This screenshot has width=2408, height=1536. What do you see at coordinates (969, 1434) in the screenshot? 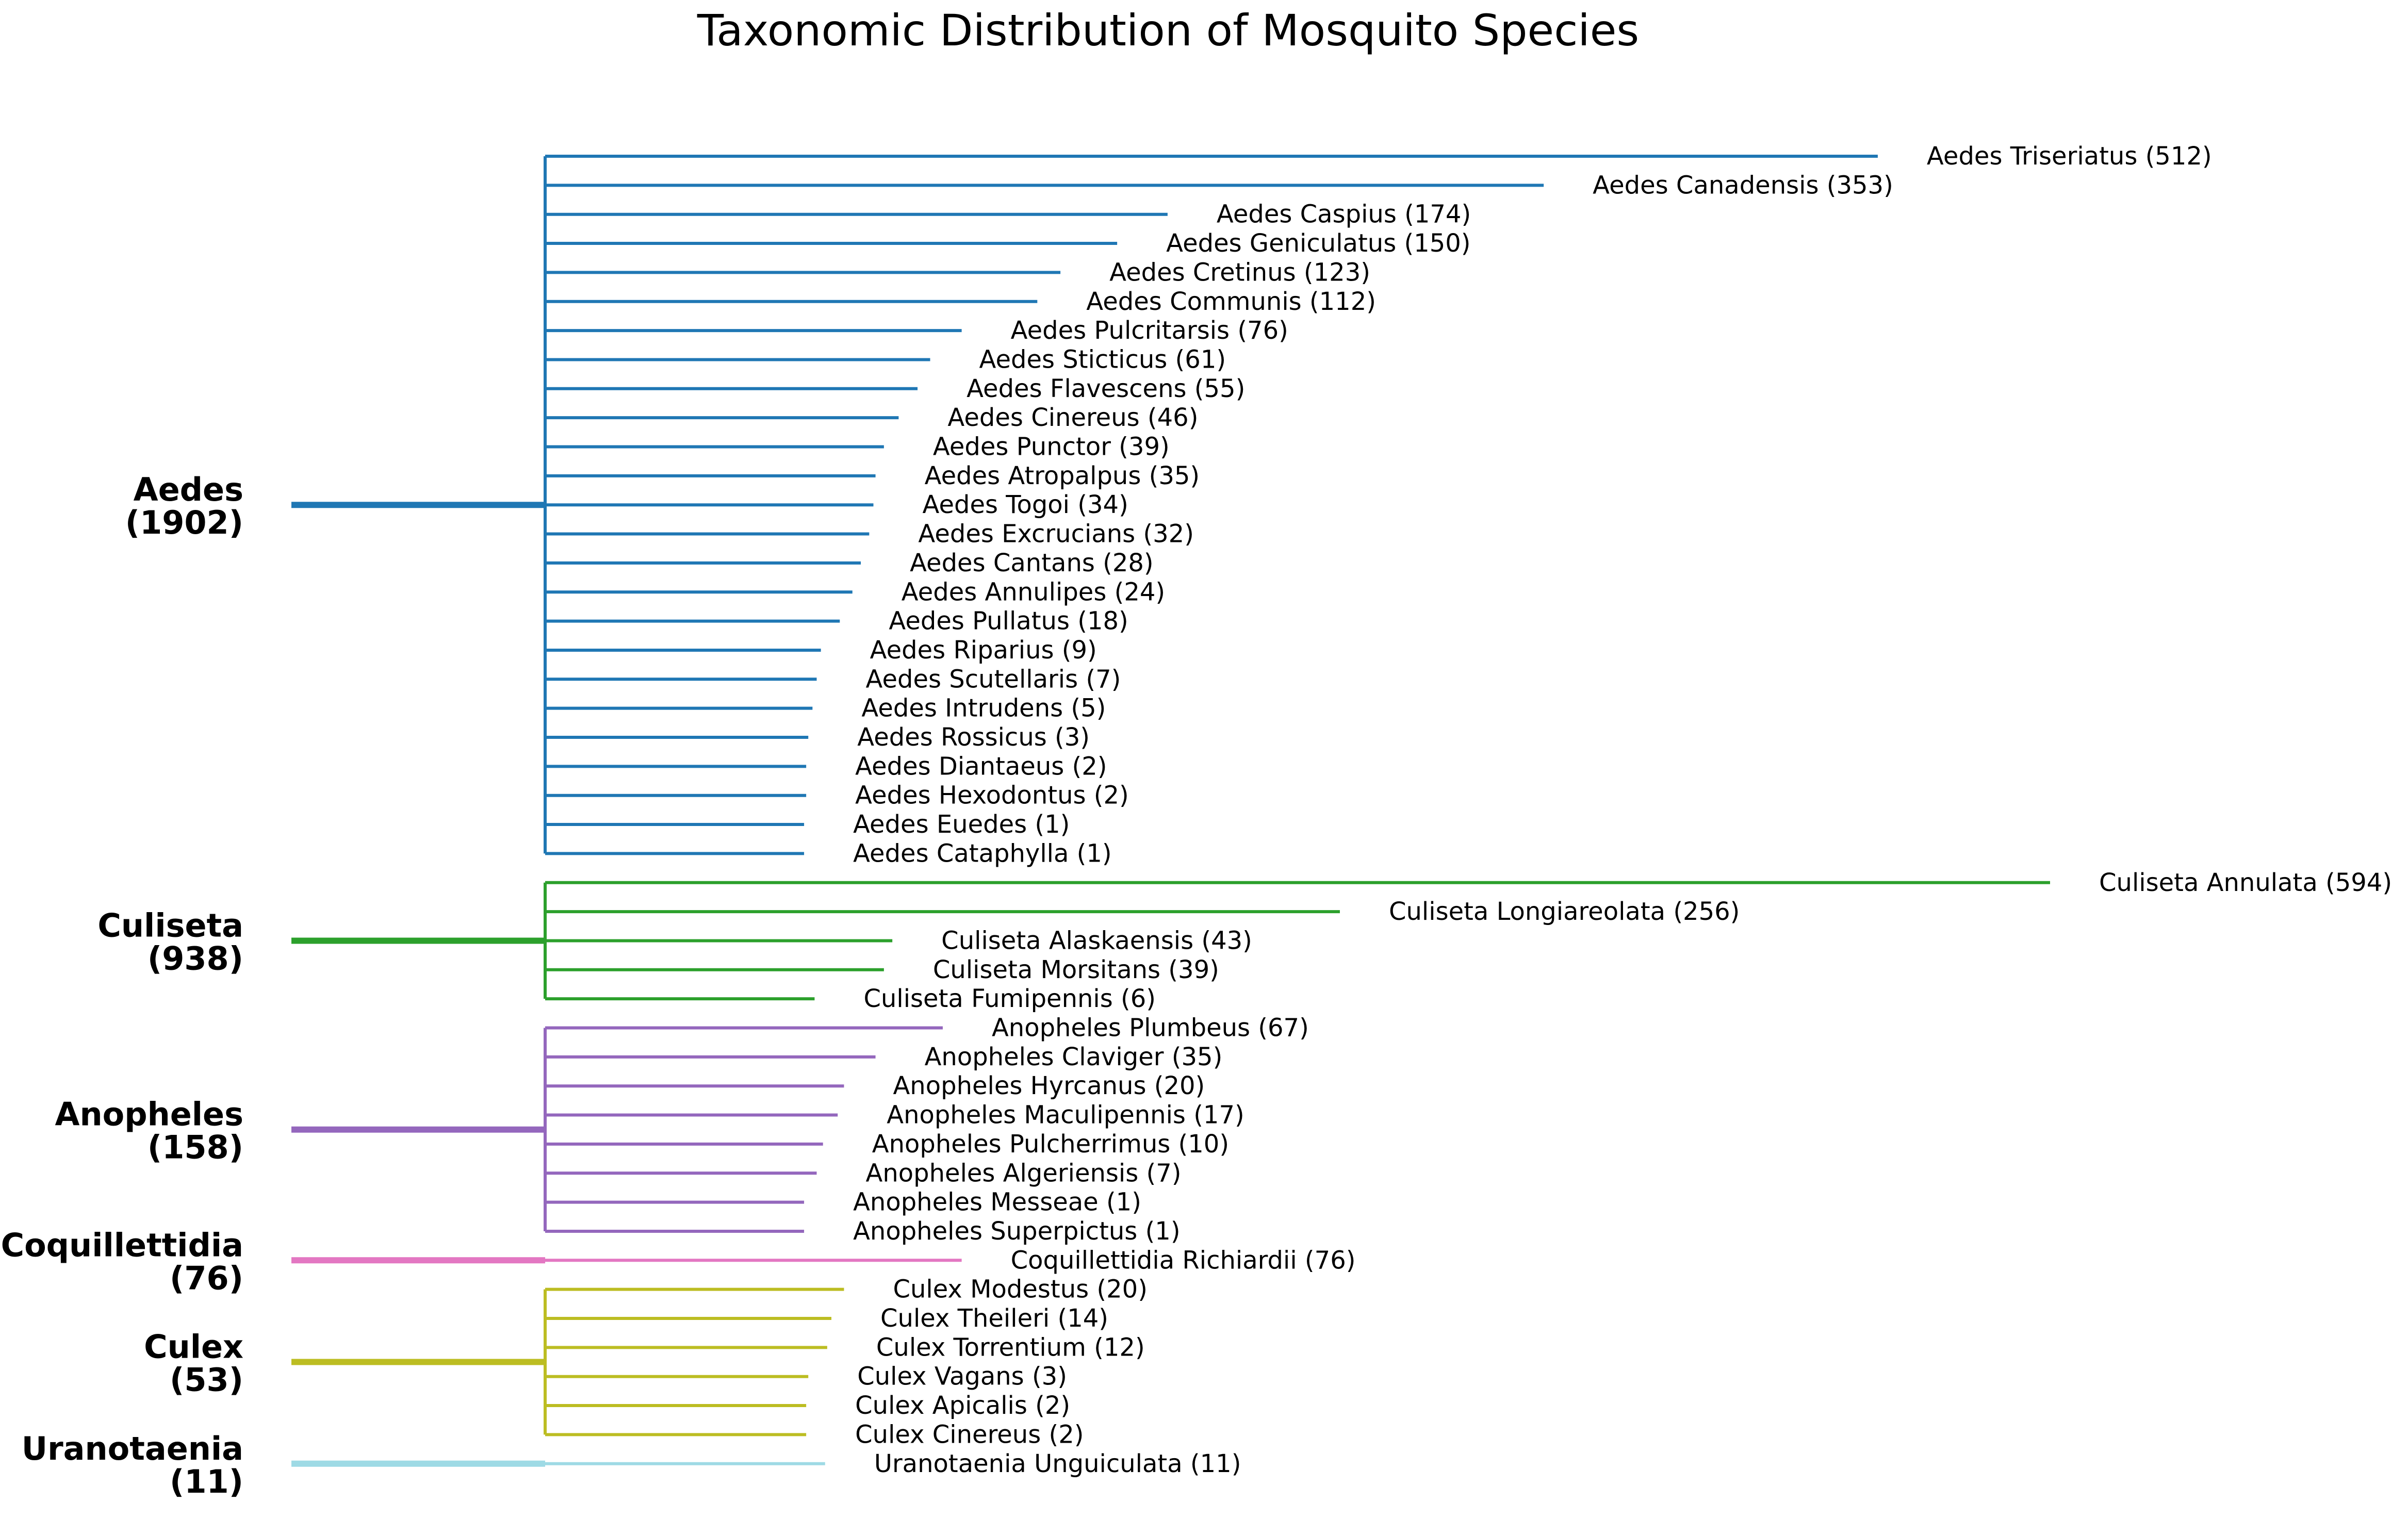
I see `species-label: Culex Cinereus (2)` at bounding box center [969, 1434].